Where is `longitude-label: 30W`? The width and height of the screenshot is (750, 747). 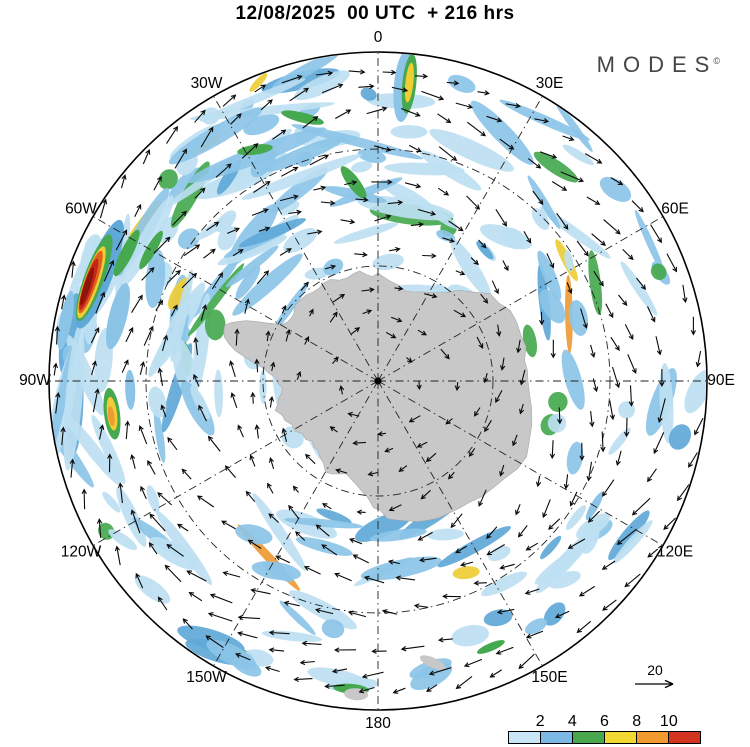 longitude-label: 30W is located at coordinates (207, 83).